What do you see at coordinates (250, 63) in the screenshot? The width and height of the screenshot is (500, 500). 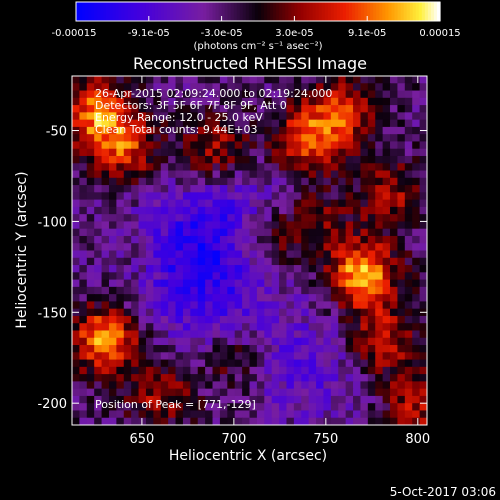 I see `chart-title: Reconstructed RHESSI Image` at bounding box center [250, 63].